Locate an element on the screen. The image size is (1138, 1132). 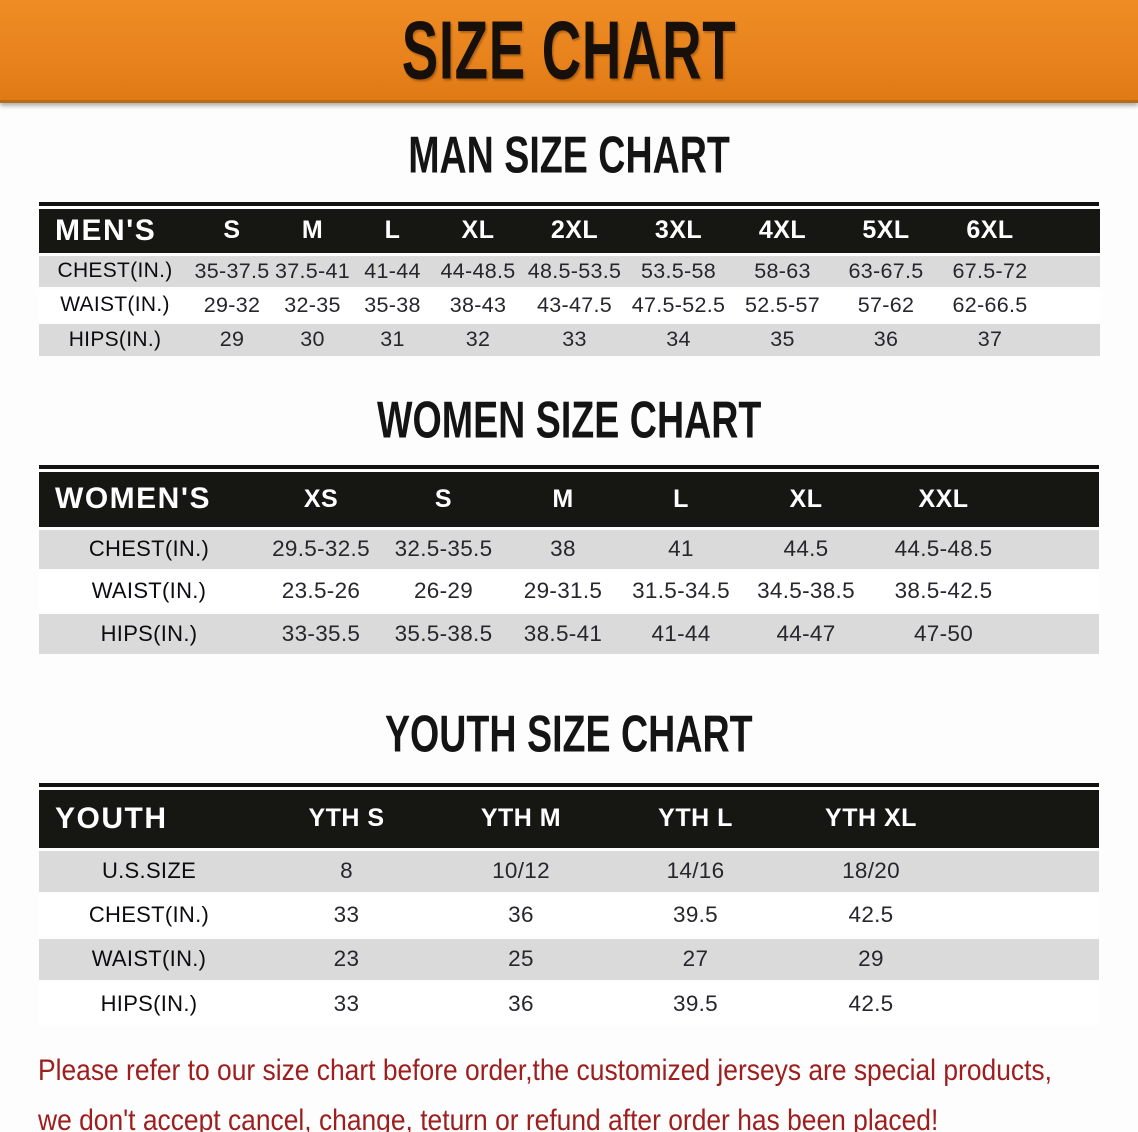
size-value: 44.5-48.5 is located at coordinates (943, 548).